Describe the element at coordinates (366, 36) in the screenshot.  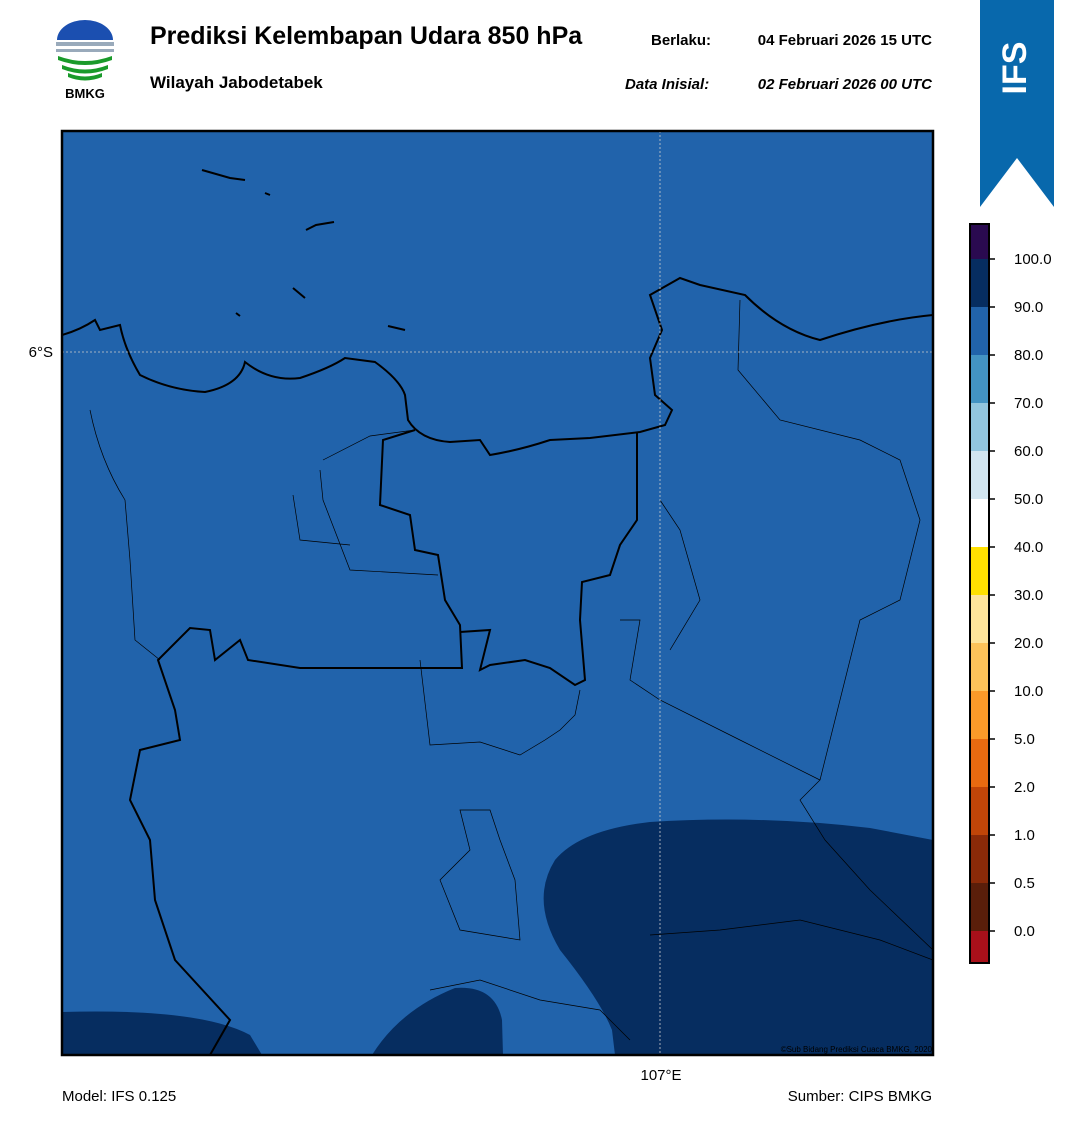
I see `title: Prediksi Kelembapan Udara 850 hPa` at that location.